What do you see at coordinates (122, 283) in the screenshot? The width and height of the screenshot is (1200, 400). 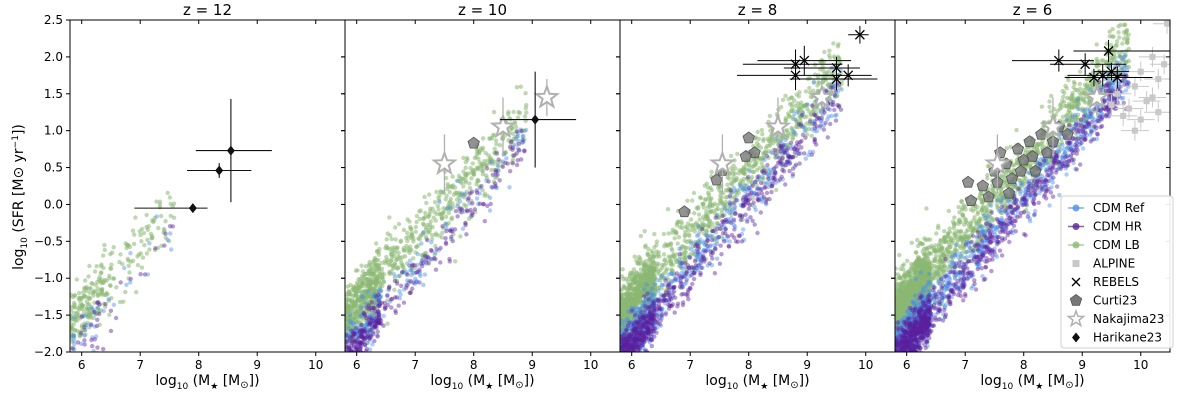 I see `cdm-ref-points` at bounding box center [122, 283].